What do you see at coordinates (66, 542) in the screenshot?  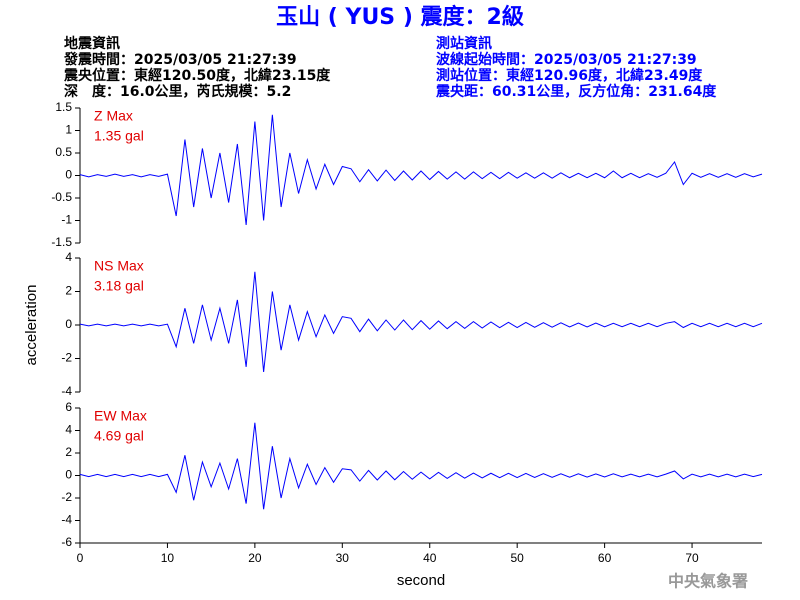 I see `y-tick-label: -6` at bounding box center [66, 542].